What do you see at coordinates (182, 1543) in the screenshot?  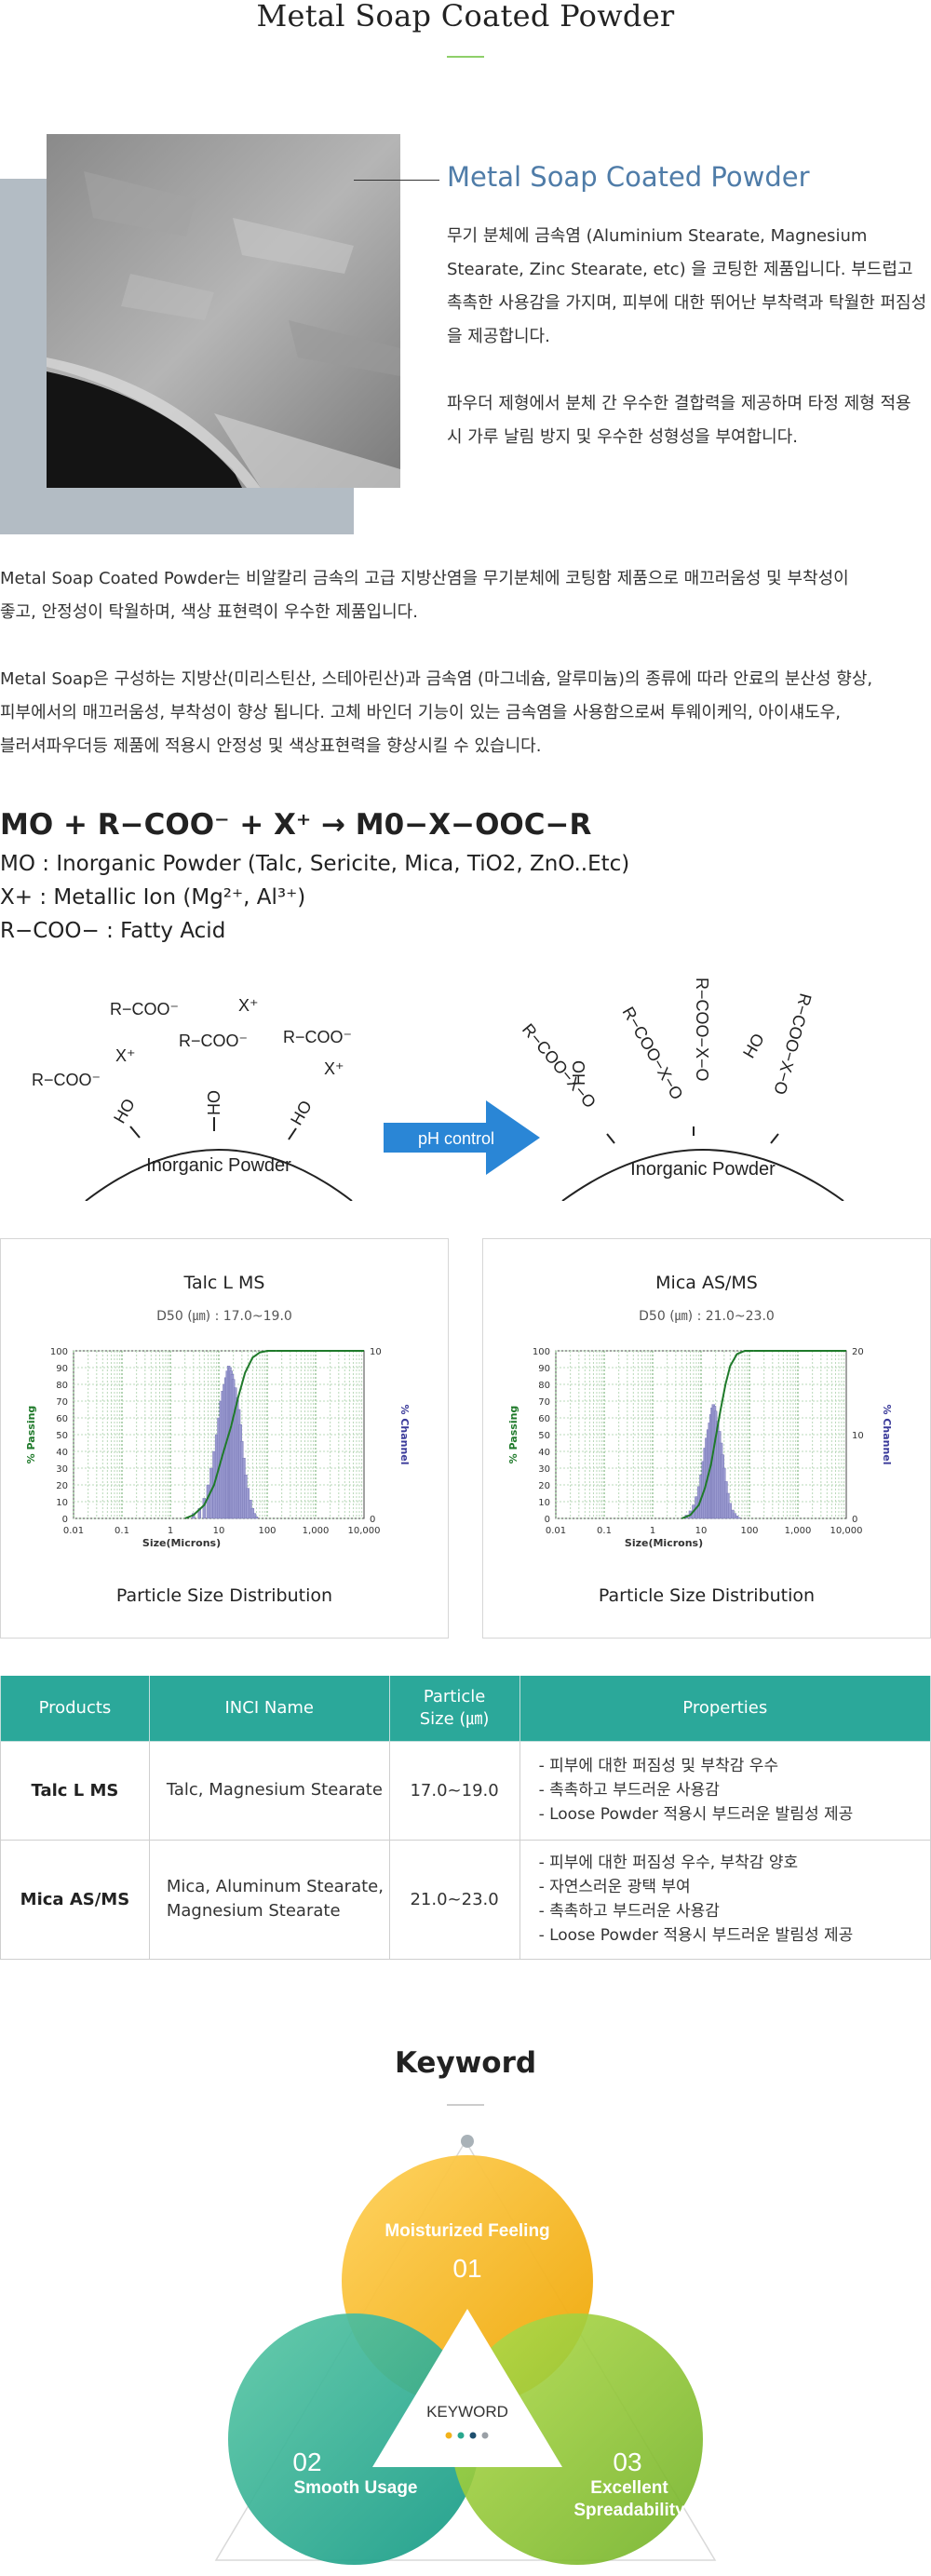 I see `x-axis-label: Size(Microns)` at bounding box center [182, 1543].